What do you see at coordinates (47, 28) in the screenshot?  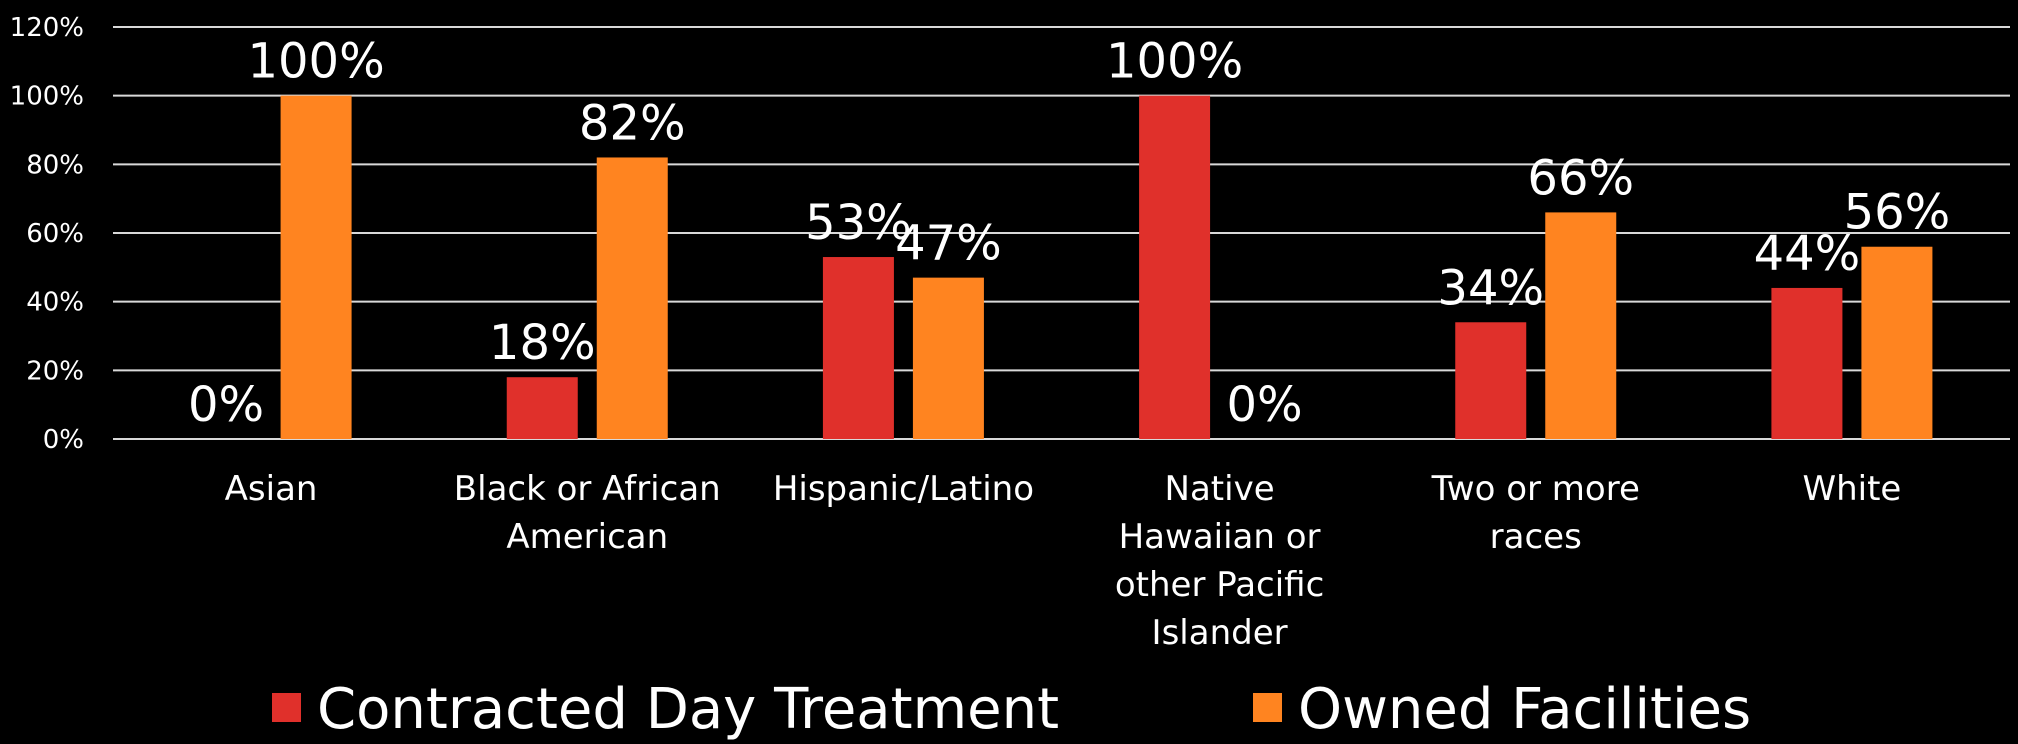 I see `y-tick-label: 120%` at bounding box center [47, 28].